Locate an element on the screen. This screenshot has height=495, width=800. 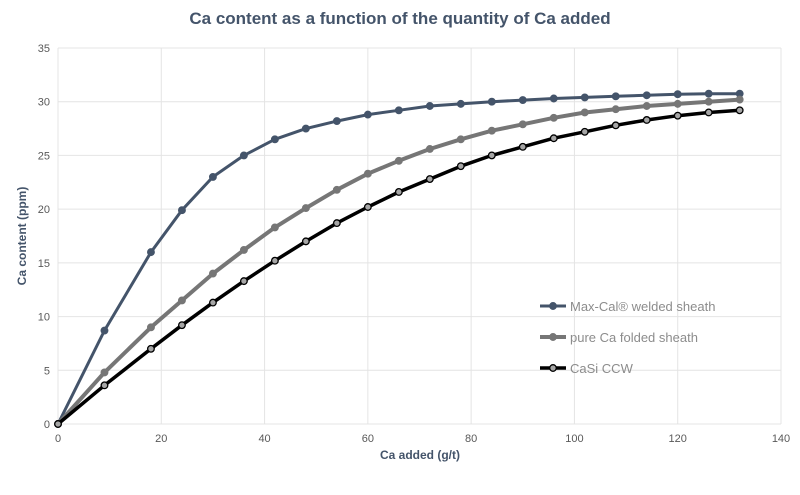
legend-label: Max-Cal® welded sheath is located at coordinates (642, 306).